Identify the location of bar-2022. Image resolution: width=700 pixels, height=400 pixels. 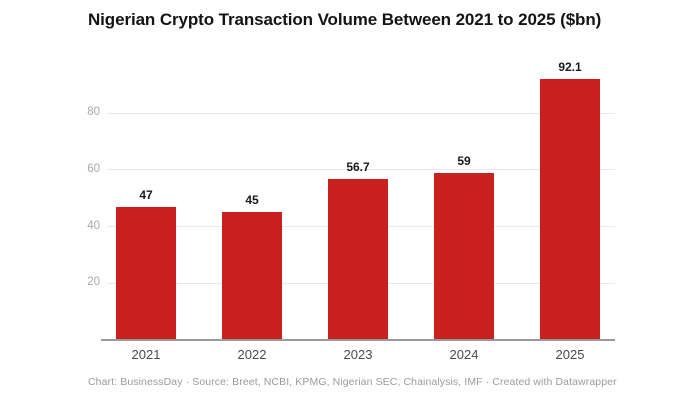
(252, 276).